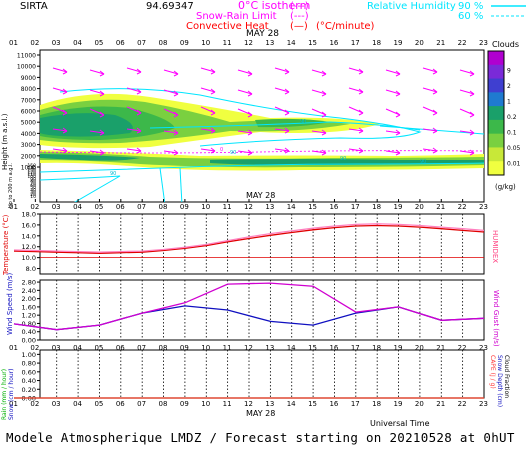  What do you see at coordinates (483, 43) in the screenshot?
I see `hour-tick-top: 23` at bounding box center [483, 43].